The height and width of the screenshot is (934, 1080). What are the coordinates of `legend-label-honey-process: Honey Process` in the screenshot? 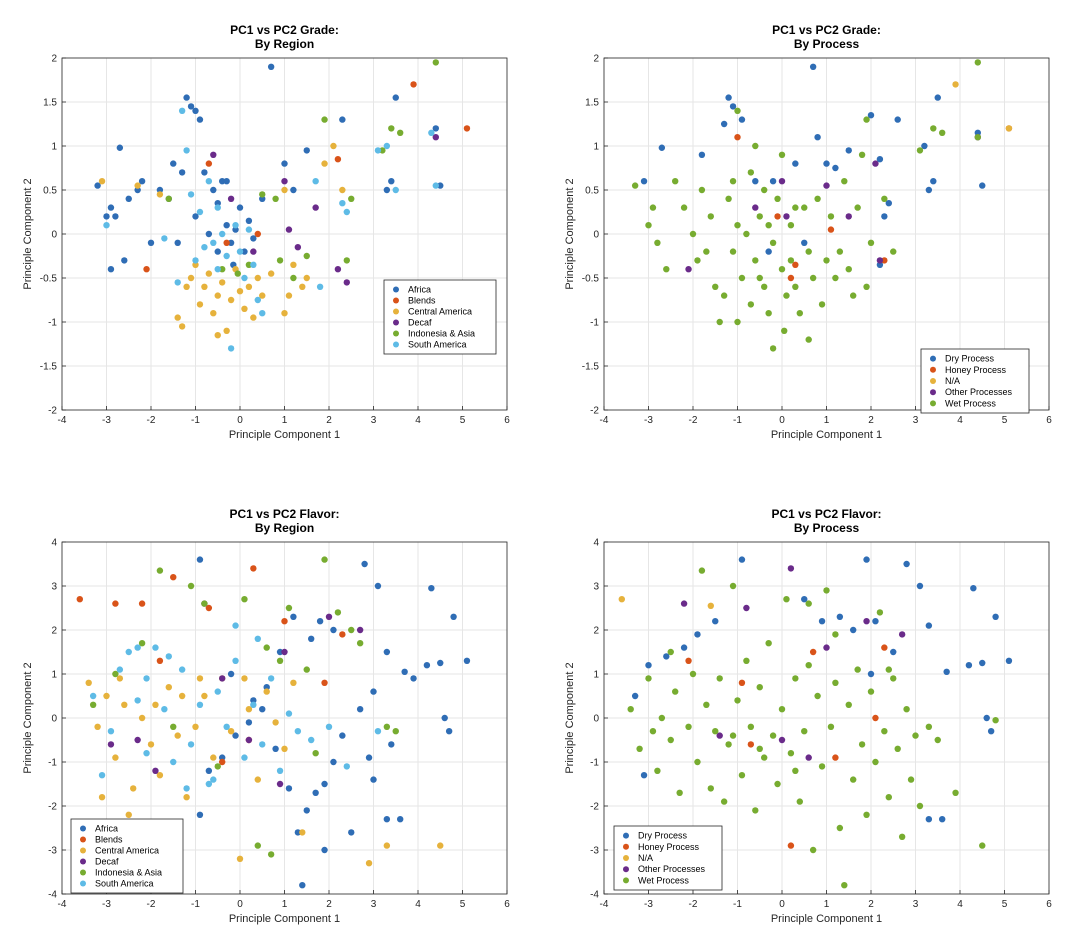 It's located at (669, 847).